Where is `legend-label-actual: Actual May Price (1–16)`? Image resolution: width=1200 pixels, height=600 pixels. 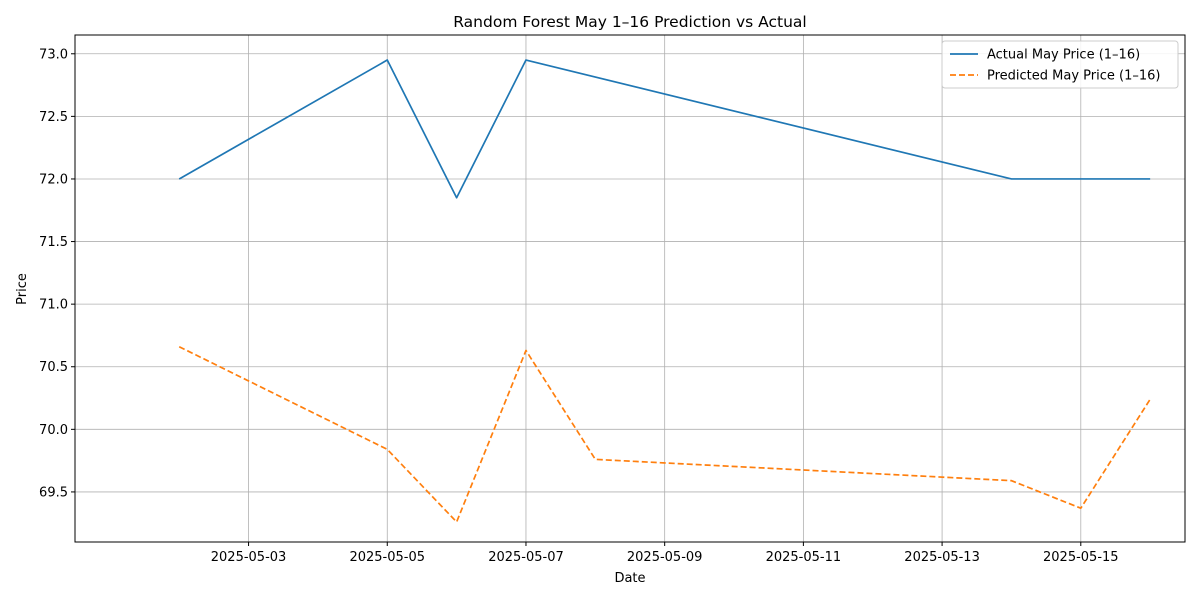 legend-label-actual: Actual May Price (1–16) is located at coordinates (1063, 55).